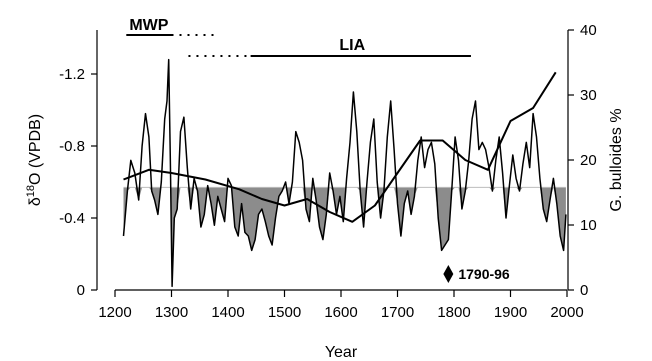 Image resolution: width=652 pixels, height=361 pixels. Describe the element at coordinates (78, 182) in the screenshot. I see `y-left-tick-marks: 0 -0.4 -0.8 -1.2` at that location.